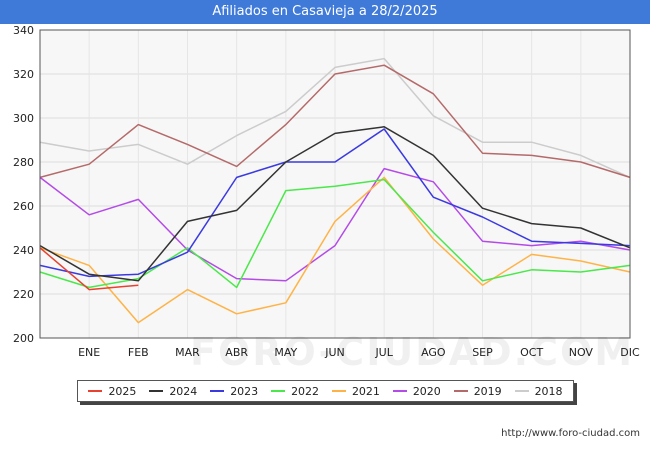 The image size is (650, 450). What do you see at coordinates (487, 391) in the screenshot?
I see `legend-label: 2019` at bounding box center [487, 391].